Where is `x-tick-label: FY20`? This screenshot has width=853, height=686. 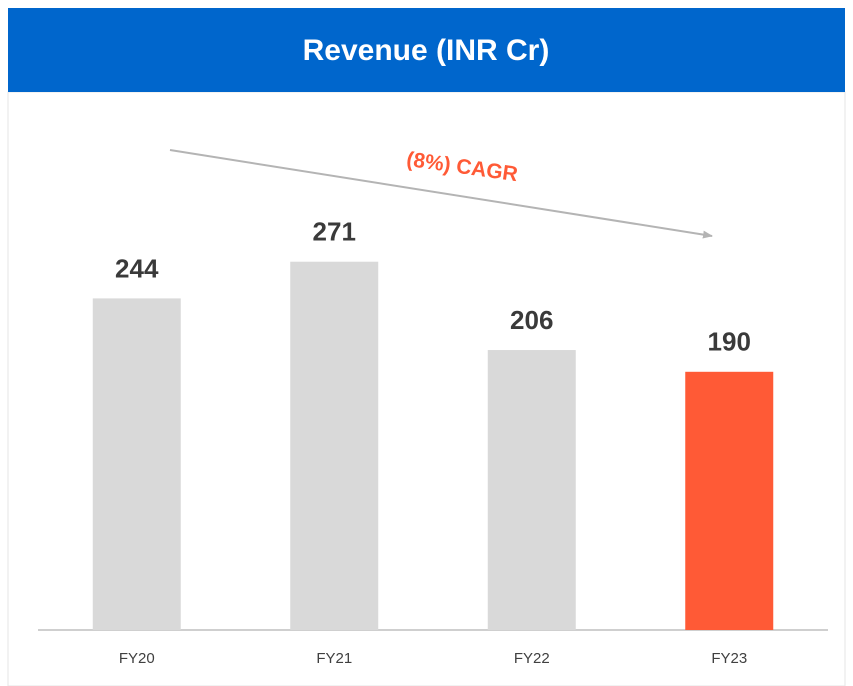 x-tick-label: FY20 is located at coordinates (137, 658).